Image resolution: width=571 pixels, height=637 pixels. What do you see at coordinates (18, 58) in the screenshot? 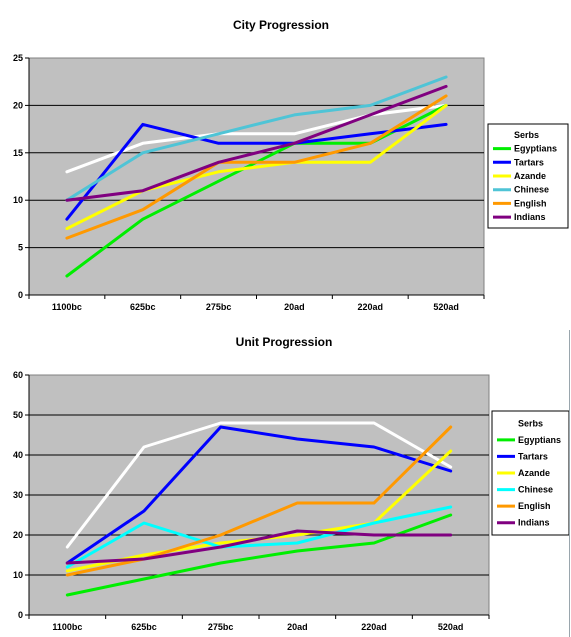
I see `y-tick-label: 25` at bounding box center [18, 58].